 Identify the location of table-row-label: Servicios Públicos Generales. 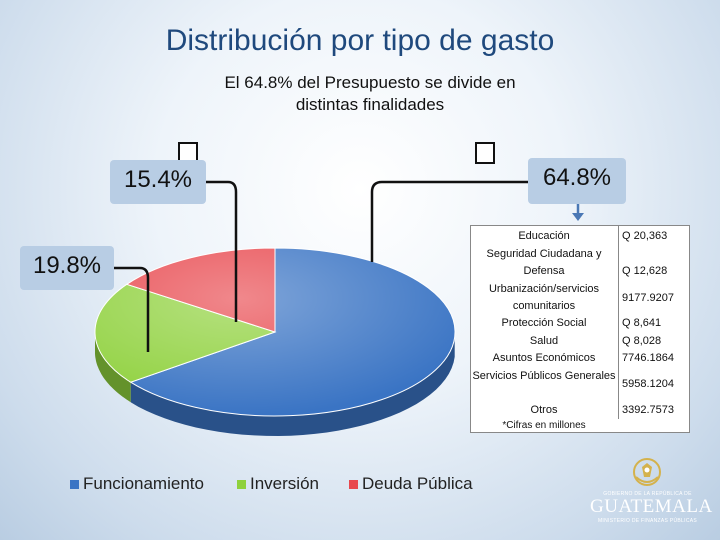
(544, 376).